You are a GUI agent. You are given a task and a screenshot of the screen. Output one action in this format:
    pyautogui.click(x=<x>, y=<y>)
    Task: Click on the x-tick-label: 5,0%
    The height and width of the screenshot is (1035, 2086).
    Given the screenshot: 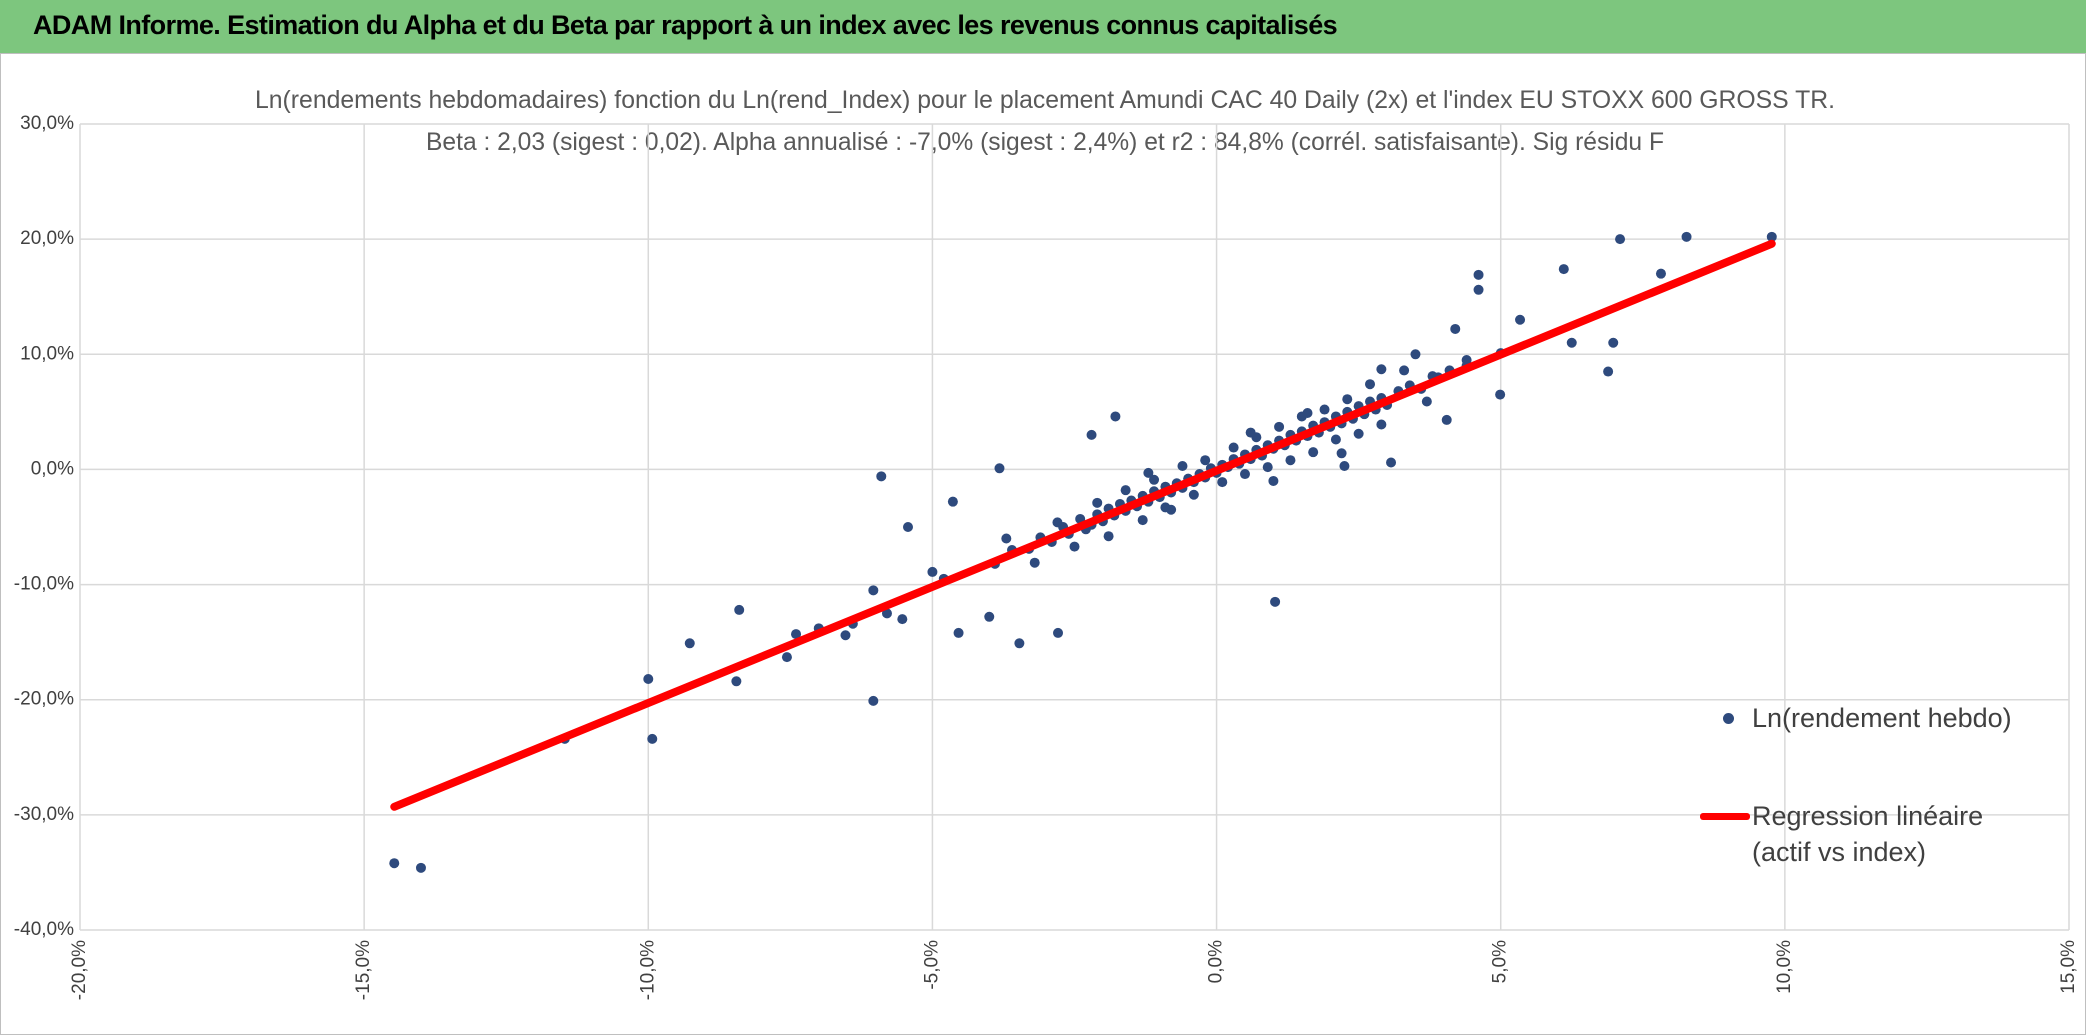 What is the action you would take?
    pyautogui.click(x=1500, y=961)
    